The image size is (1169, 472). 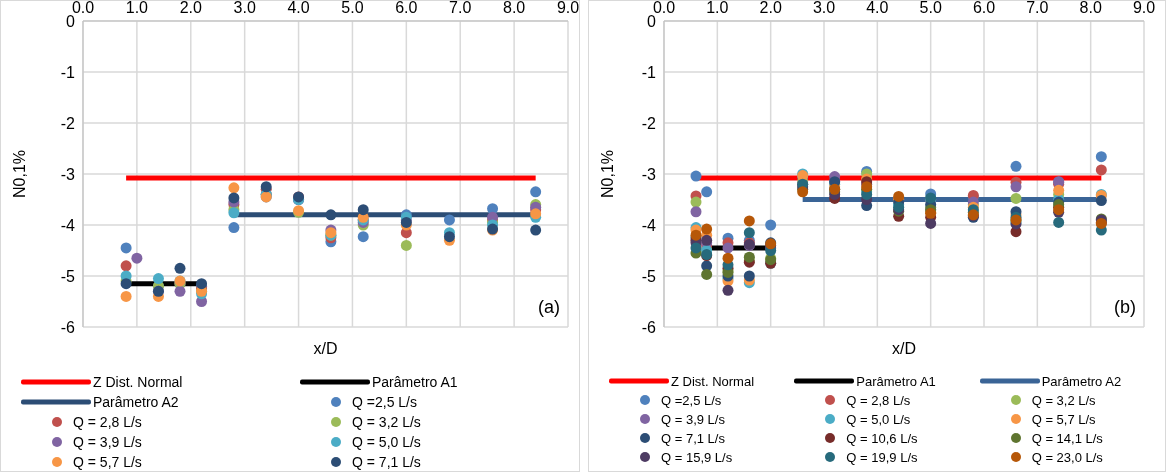 I want to click on legend-label: Q = 10,6 L/s, so click(x=882, y=438).